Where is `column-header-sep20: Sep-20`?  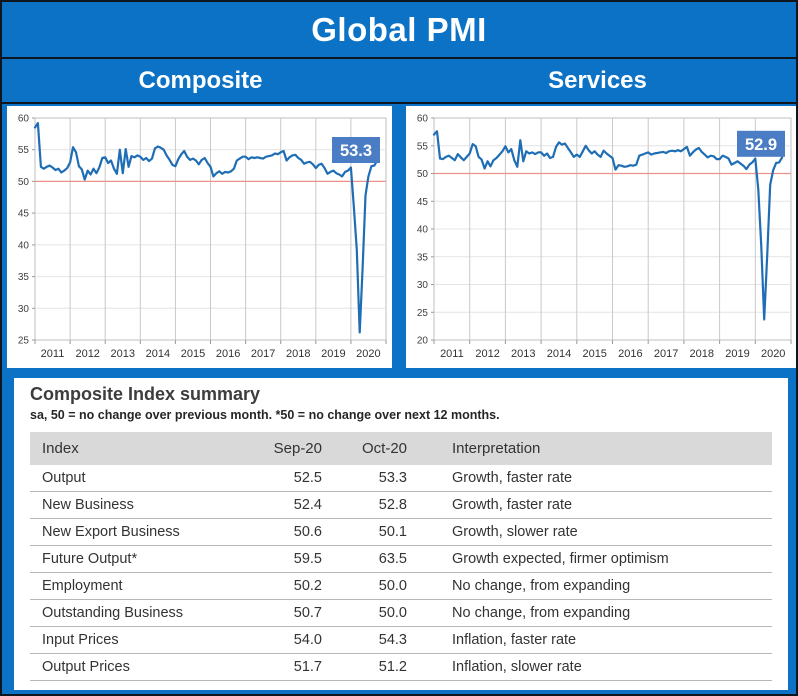 column-header-sep20: Sep-20 is located at coordinates (297, 448).